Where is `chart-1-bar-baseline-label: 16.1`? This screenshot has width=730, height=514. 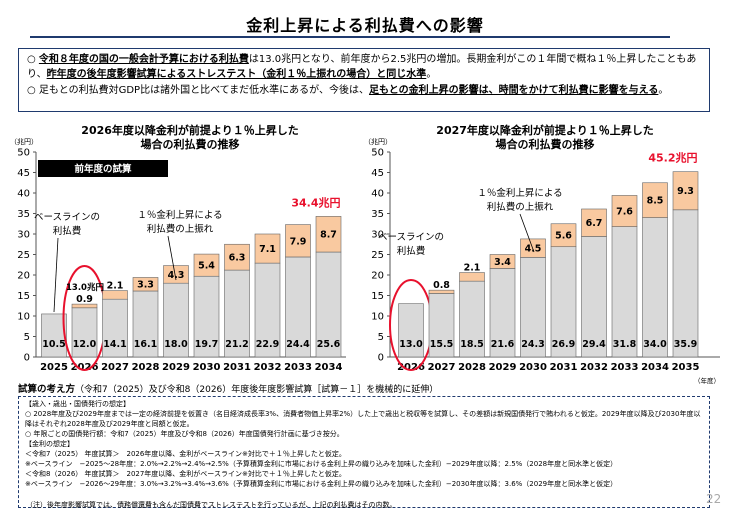 chart-1-bar-baseline-label: 16.1 is located at coordinates (145, 344).